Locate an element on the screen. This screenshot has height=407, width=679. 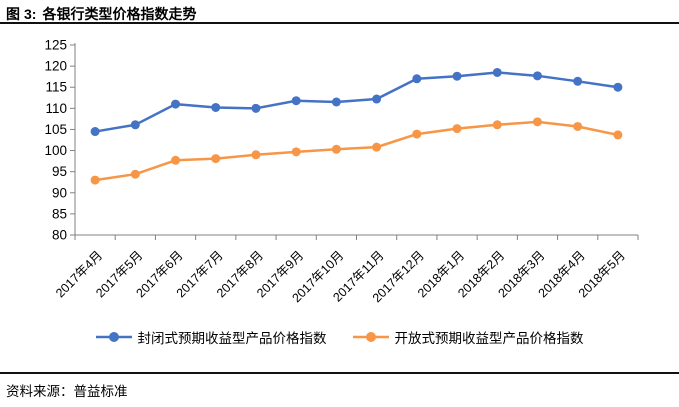
y-tick-label: 110 is located at coordinates (56, 108).